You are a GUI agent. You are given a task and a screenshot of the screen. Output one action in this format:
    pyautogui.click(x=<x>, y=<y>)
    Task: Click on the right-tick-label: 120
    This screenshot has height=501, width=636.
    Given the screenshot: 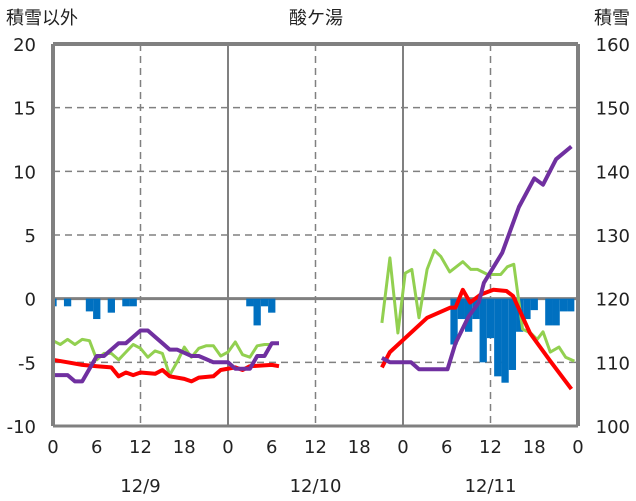 What is the action you would take?
    pyautogui.click(x=613, y=300)
    